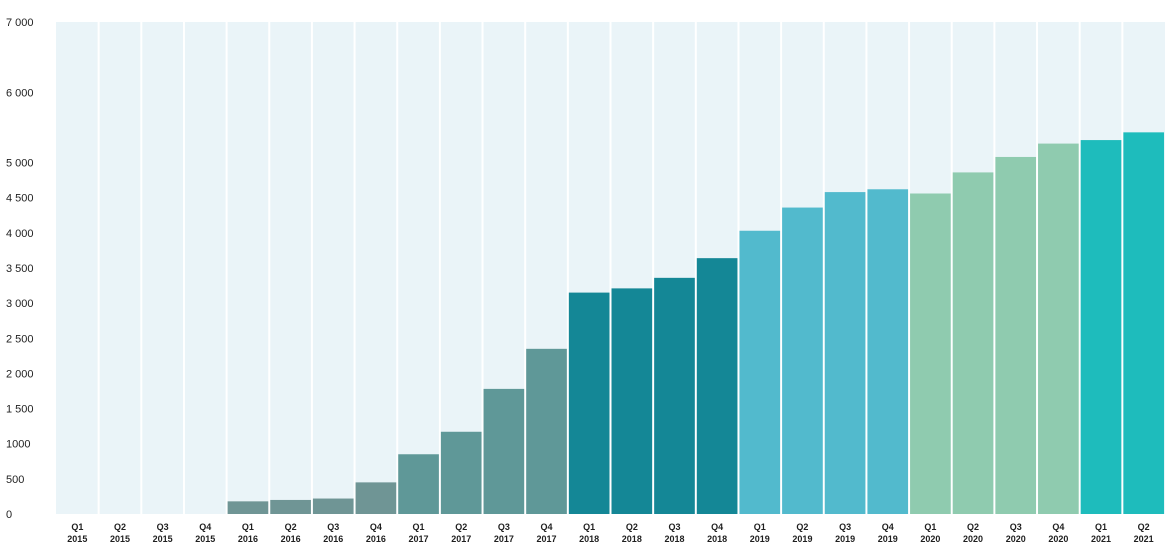 Image resolution: width=1166 pixels, height=550 pixels. Describe the element at coordinates (20, 374) in the screenshot. I see `y-tick-label: 2 000` at that location.